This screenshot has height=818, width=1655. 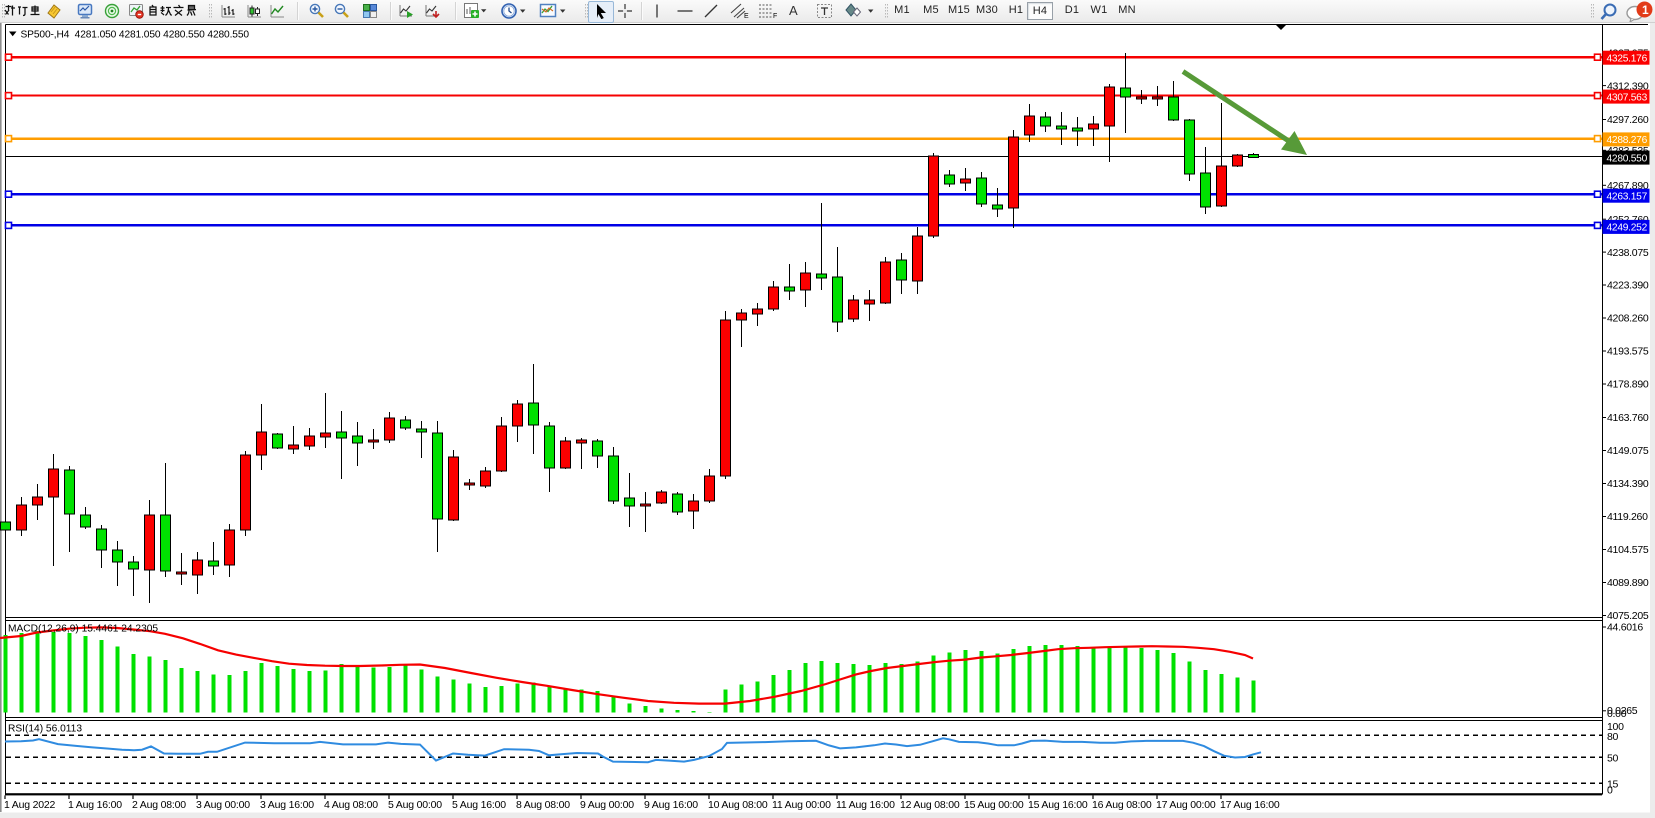 What do you see at coordinates (223, 805) in the screenshot?
I see `svg-text: 3 Aug 00:00` at bounding box center [223, 805].